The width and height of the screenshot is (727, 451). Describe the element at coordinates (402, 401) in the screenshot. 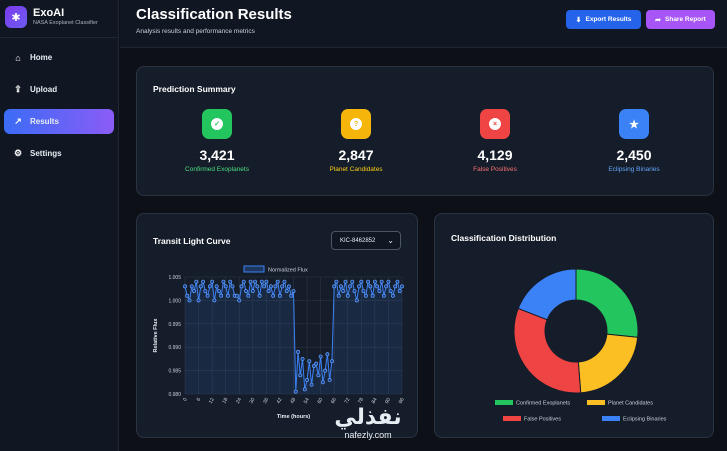

I see `x-tick-label: 96` at that location.